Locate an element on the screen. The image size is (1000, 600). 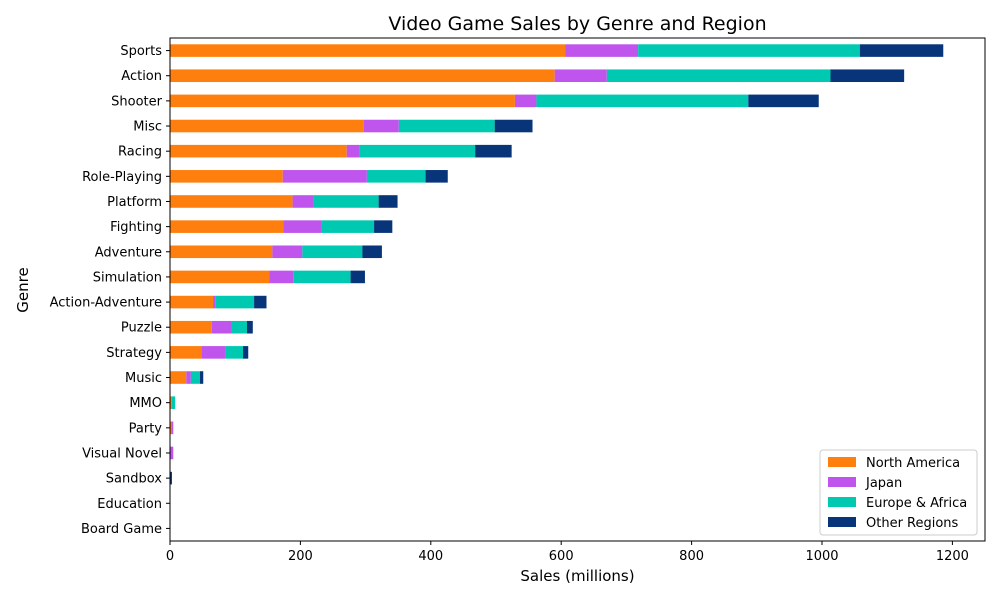
bar-simulation-north-america is located at coordinates (220, 277).